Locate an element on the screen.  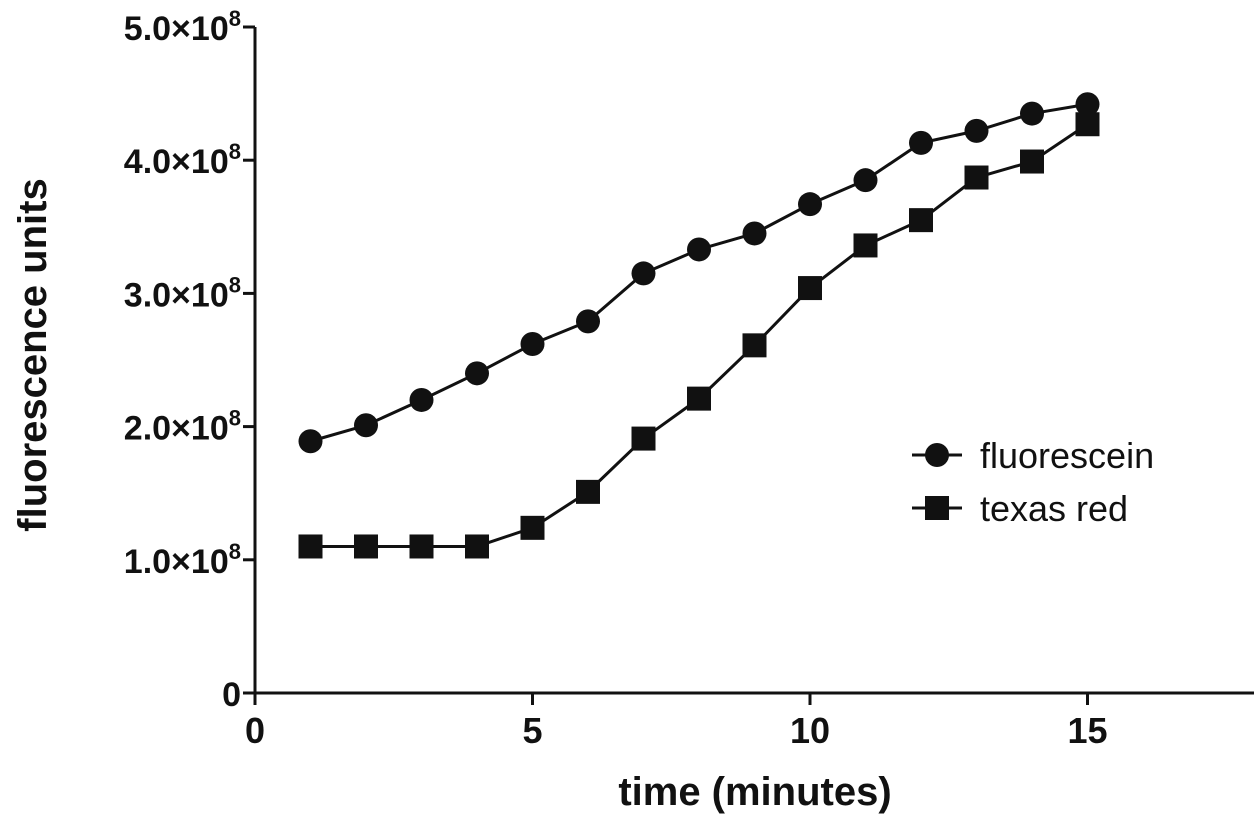
x-tick-label: 15 is located at coordinates (1087, 730).